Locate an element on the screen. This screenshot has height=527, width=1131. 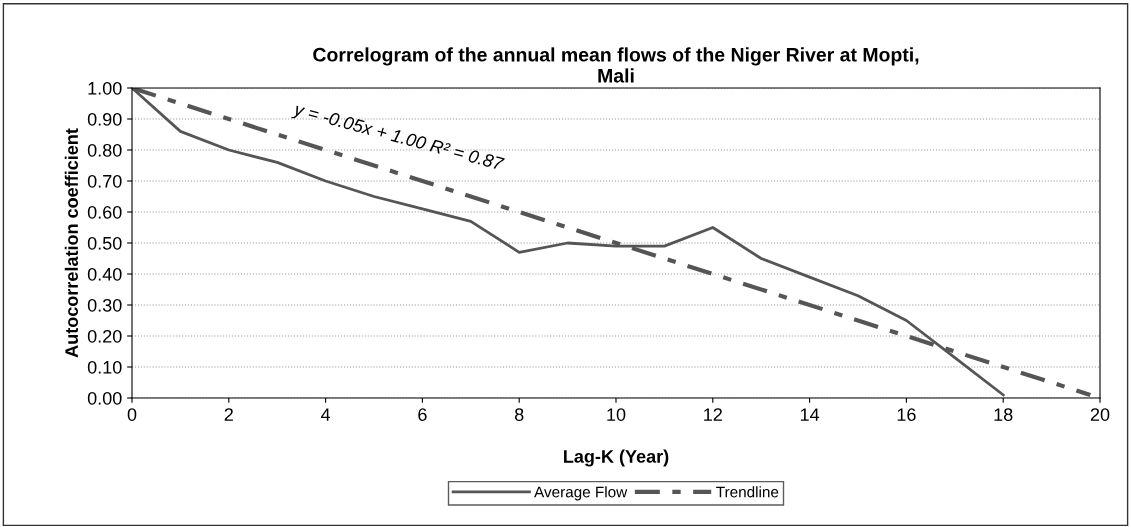
x-tick-label: 12 is located at coordinates (713, 414).